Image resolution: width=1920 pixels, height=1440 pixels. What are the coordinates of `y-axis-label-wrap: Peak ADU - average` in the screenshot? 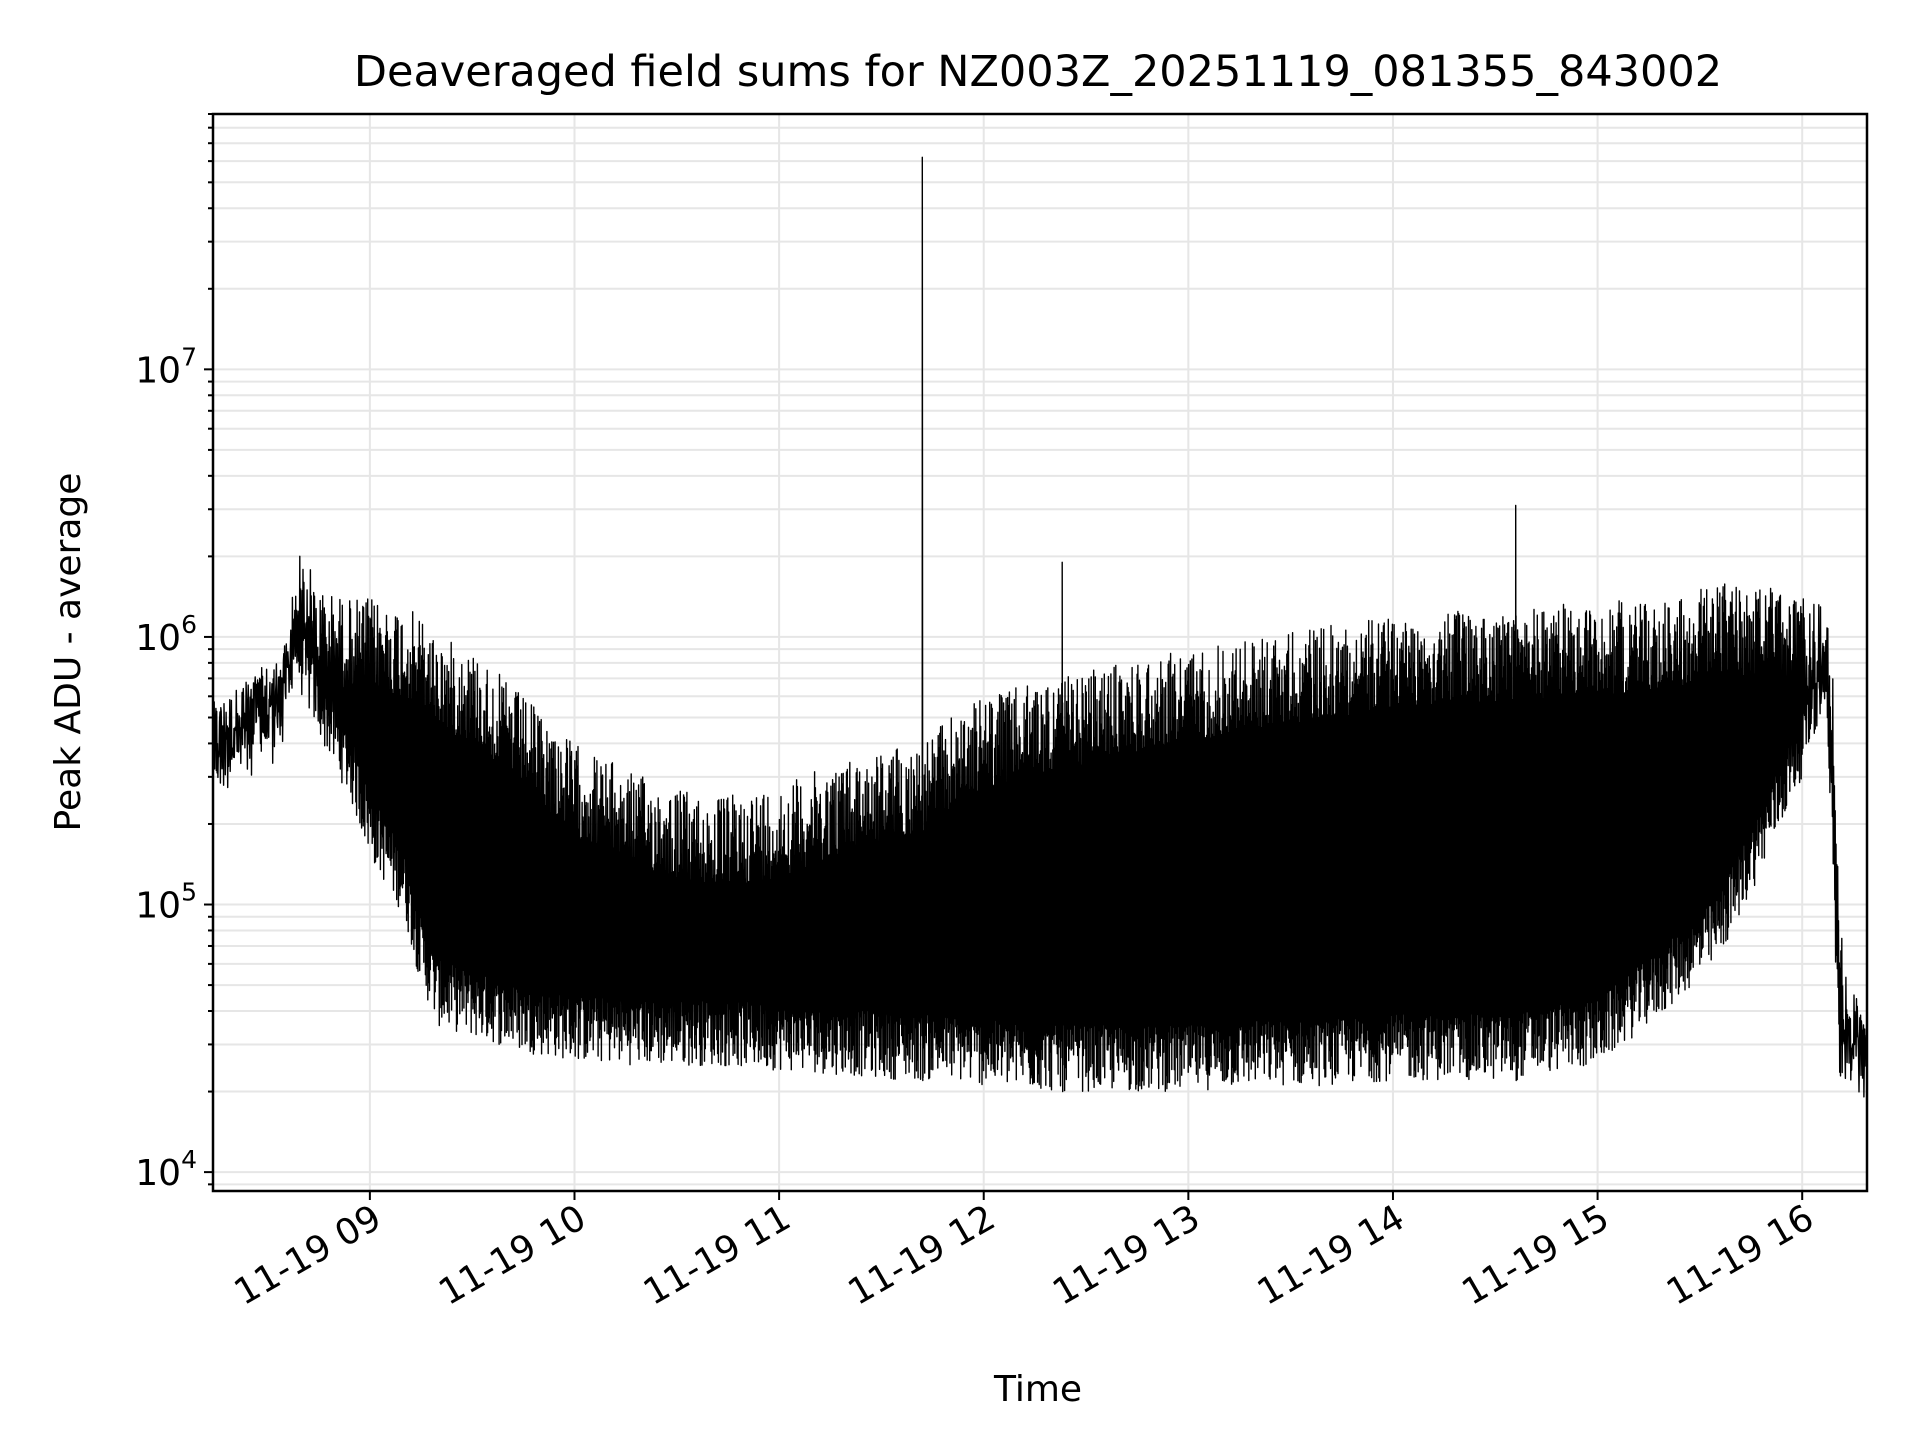 It's located at (68, 652).